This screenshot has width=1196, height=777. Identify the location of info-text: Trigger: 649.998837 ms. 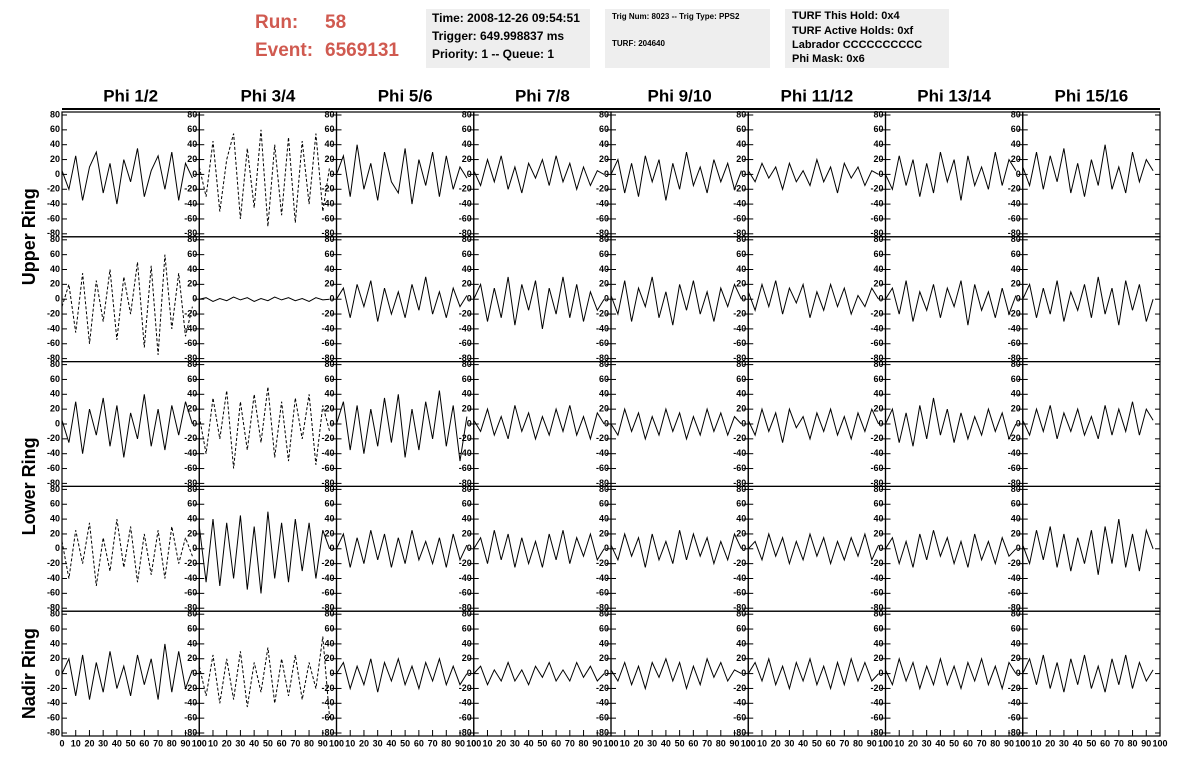
(498, 36).